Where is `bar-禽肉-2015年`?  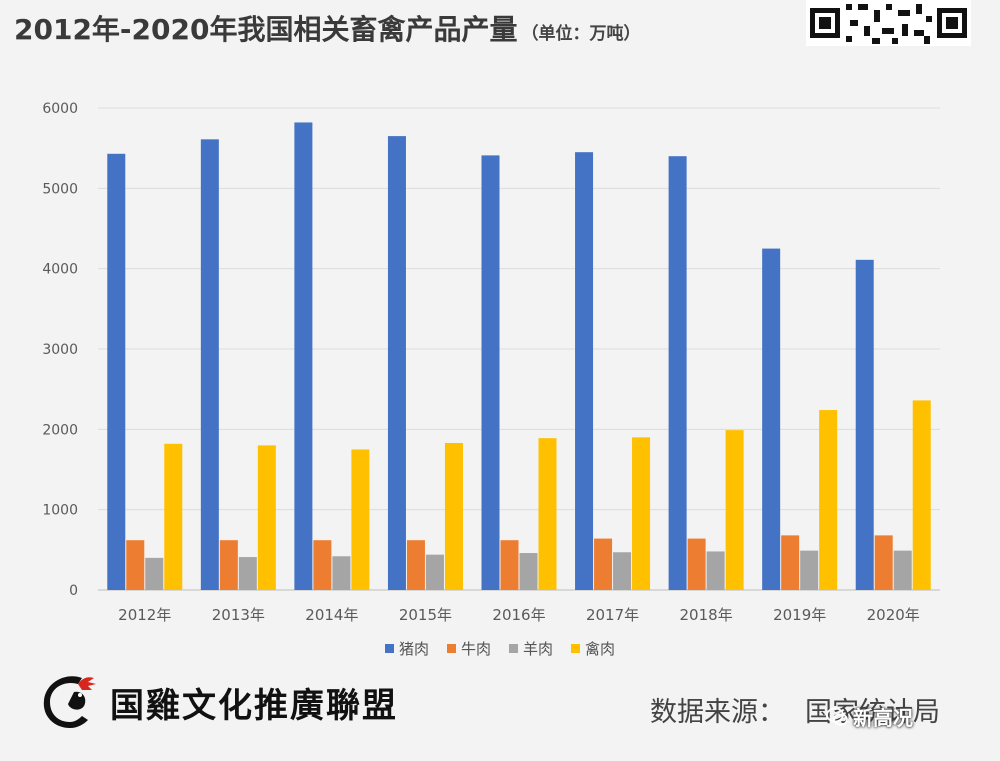
bar-禽肉-2015年 is located at coordinates (453, 516).